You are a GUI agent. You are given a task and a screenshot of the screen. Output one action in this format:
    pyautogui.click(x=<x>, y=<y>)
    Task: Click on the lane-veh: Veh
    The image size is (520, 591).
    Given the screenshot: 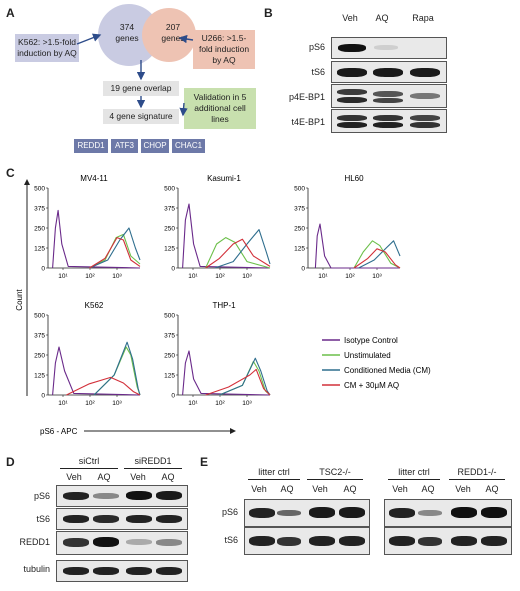 What is the action you would take?
    pyautogui.click(x=350, y=18)
    